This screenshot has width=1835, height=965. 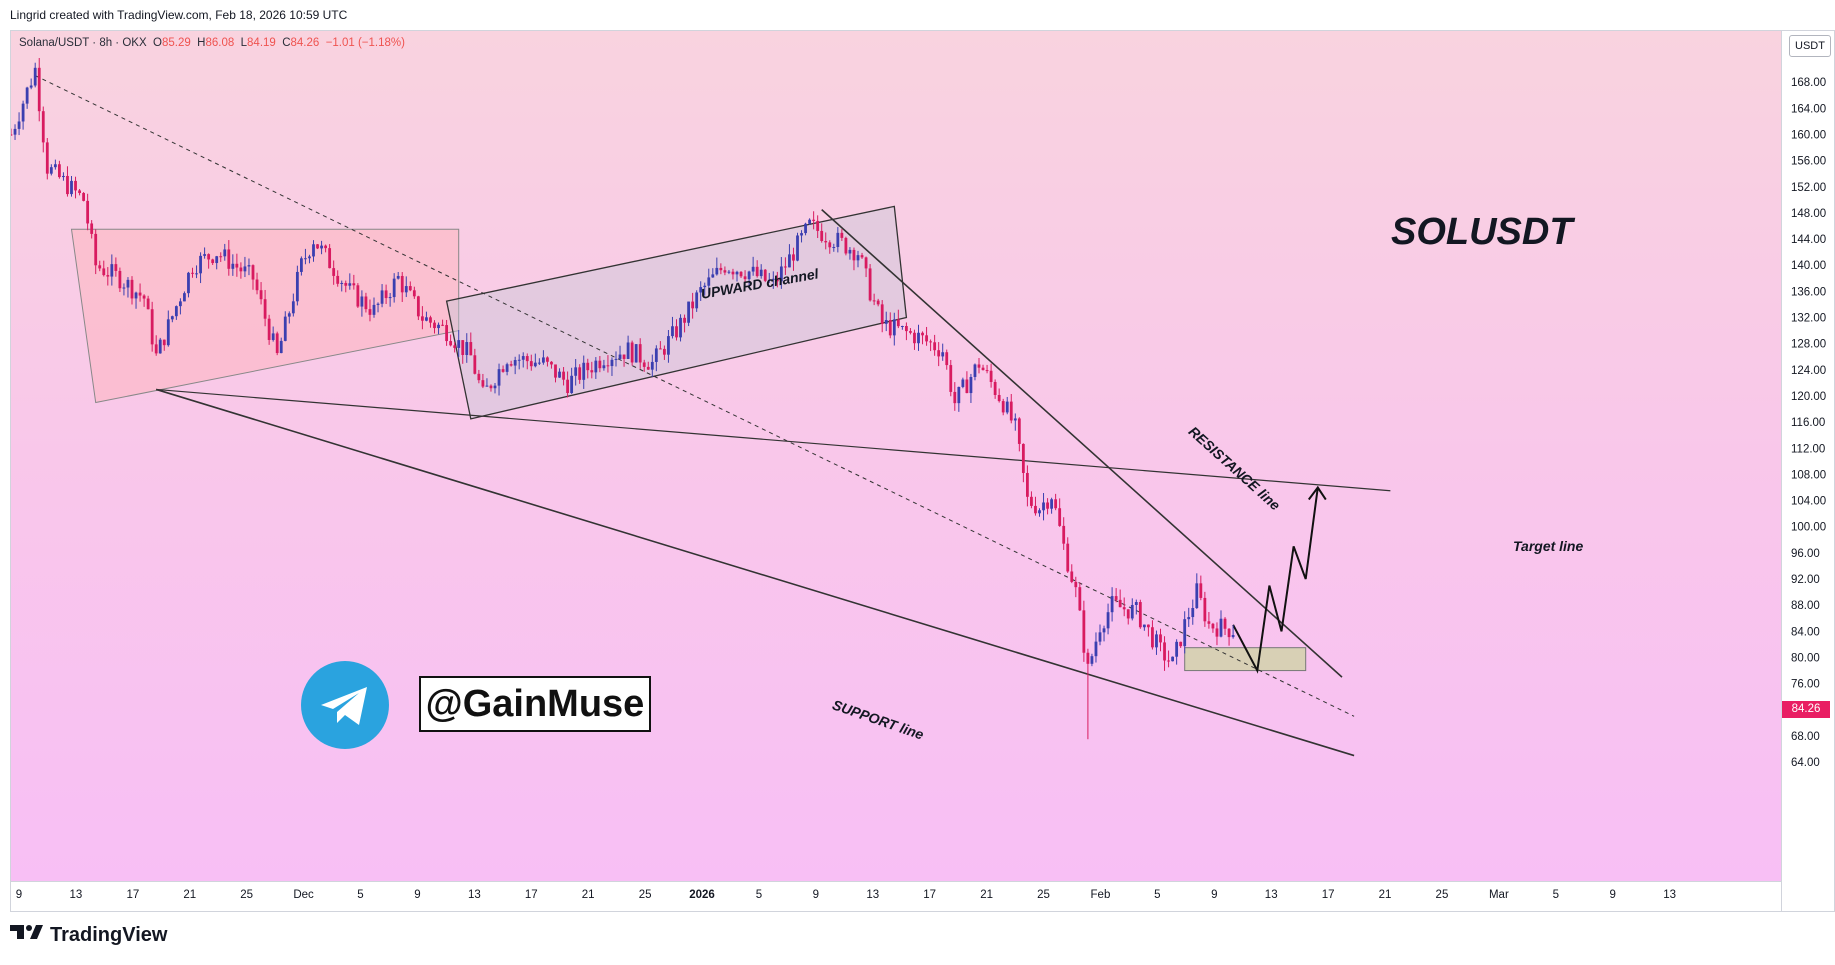 What do you see at coordinates (896, 896) in the screenshot?
I see `time-axis` at bounding box center [896, 896].